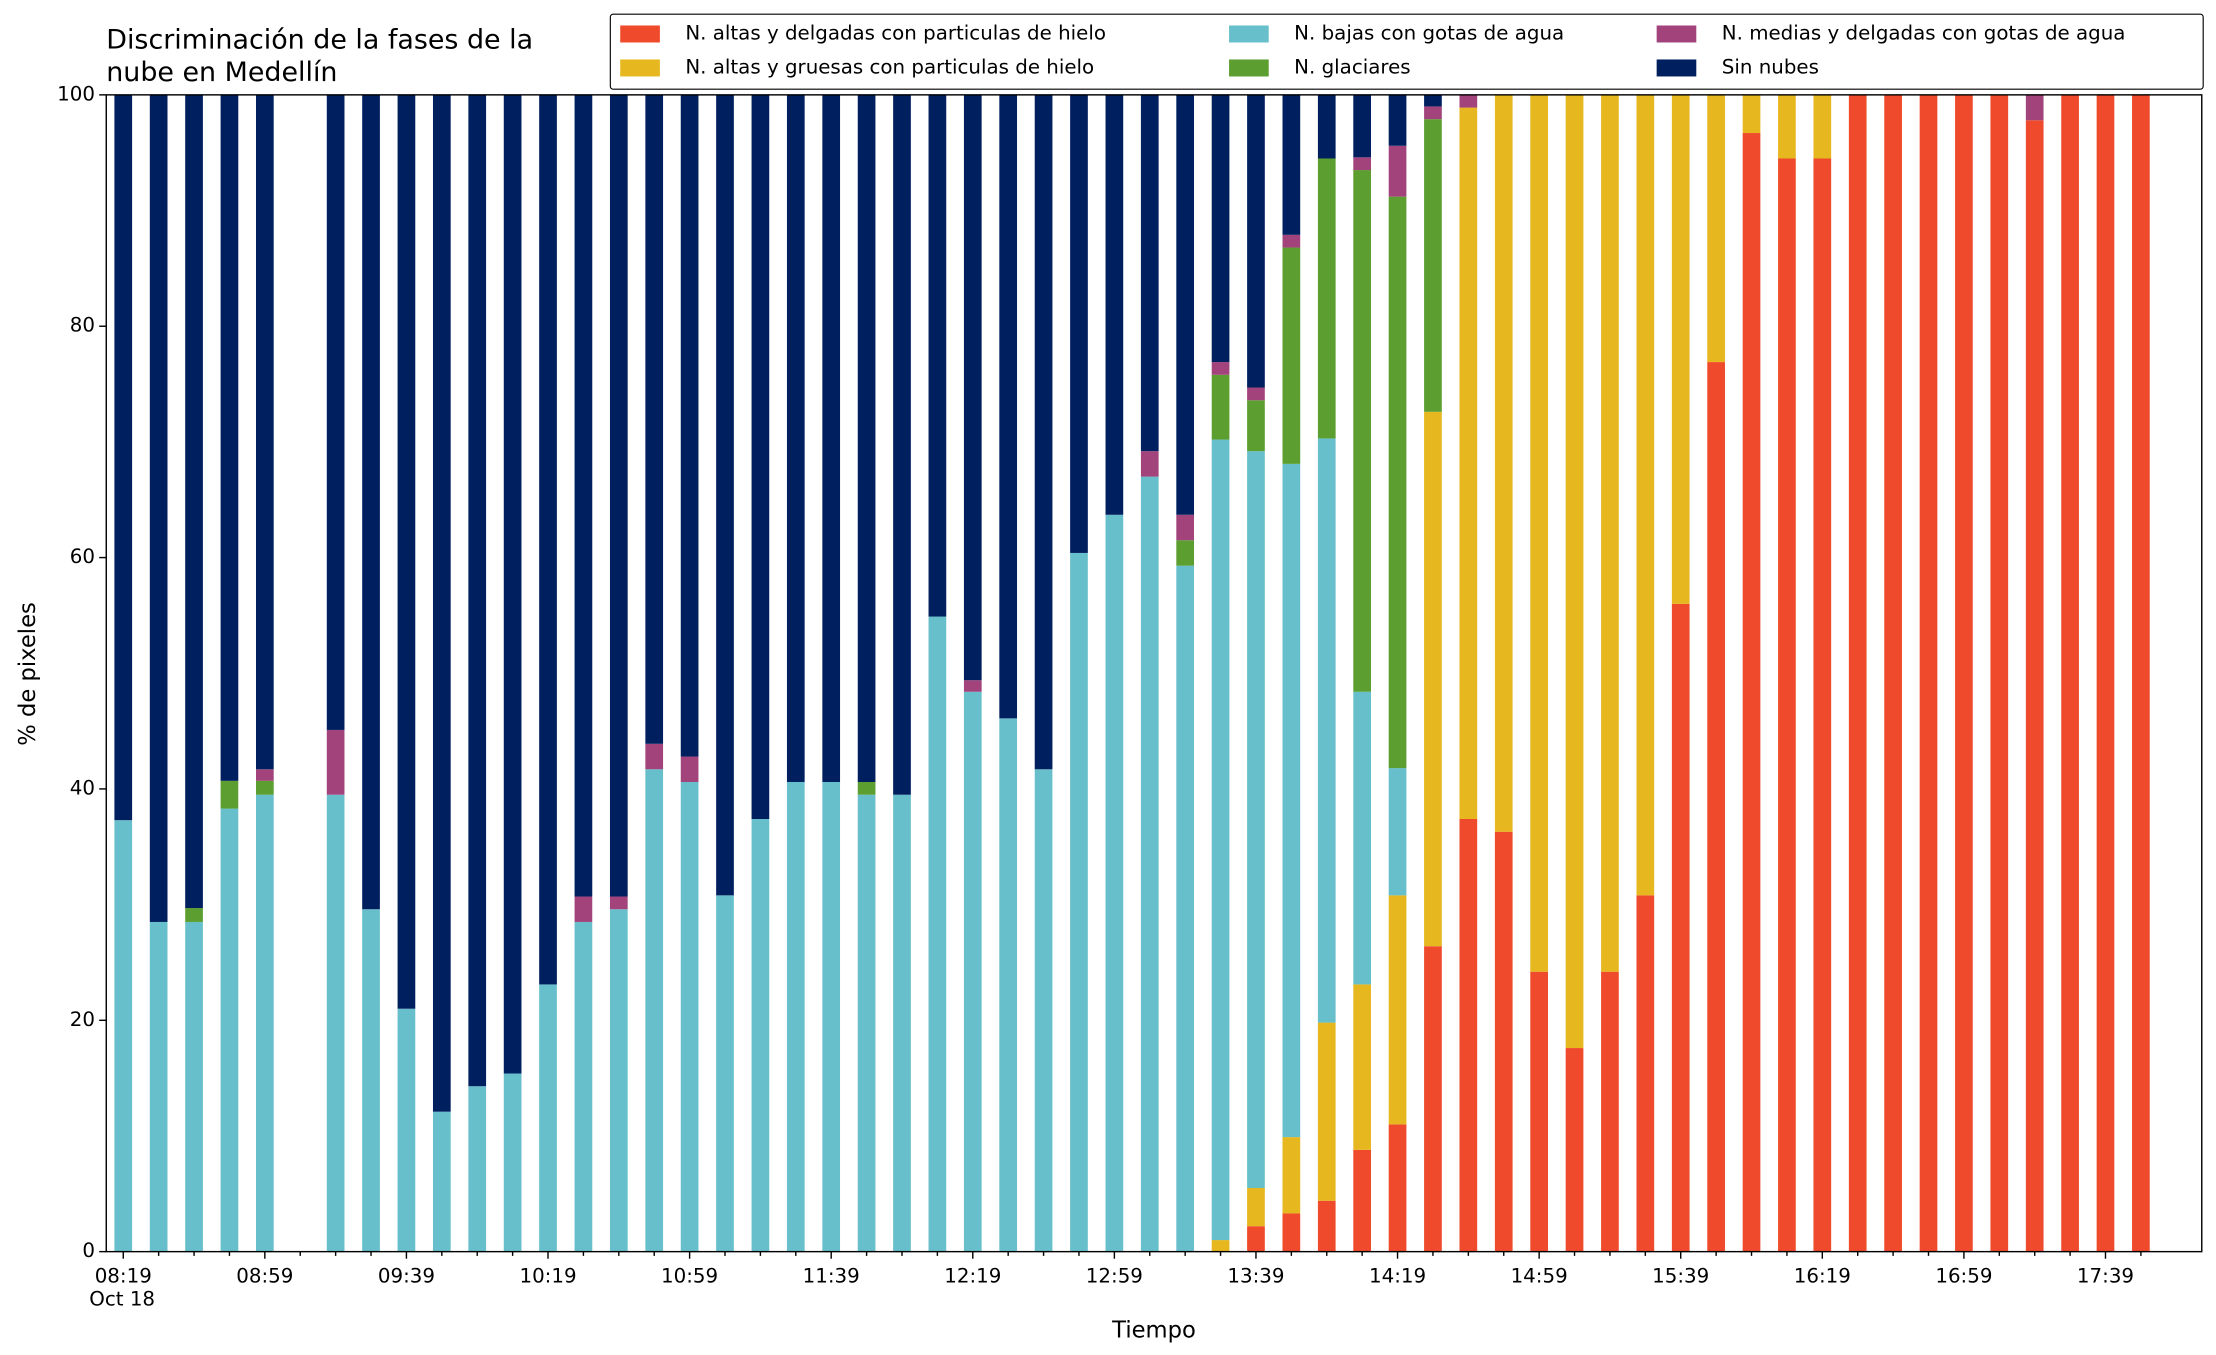 The height and width of the screenshot is (1355, 2216). What do you see at coordinates (406, 1276) in the screenshot?
I see `x-tick-label: 09:39` at bounding box center [406, 1276].